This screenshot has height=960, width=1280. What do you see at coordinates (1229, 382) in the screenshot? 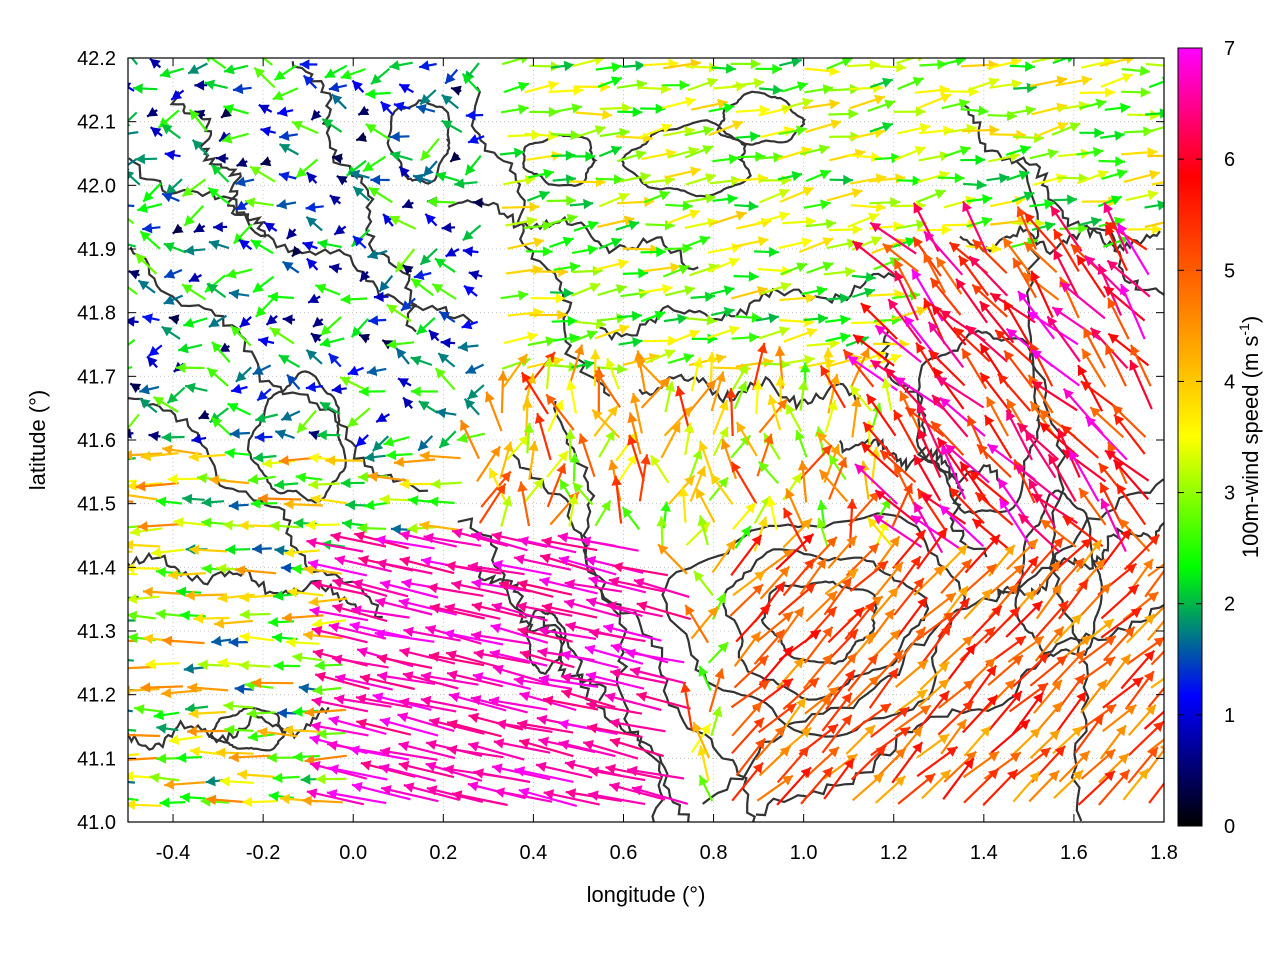
I see `colorbar-tick-label: 4` at bounding box center [1229, 382].